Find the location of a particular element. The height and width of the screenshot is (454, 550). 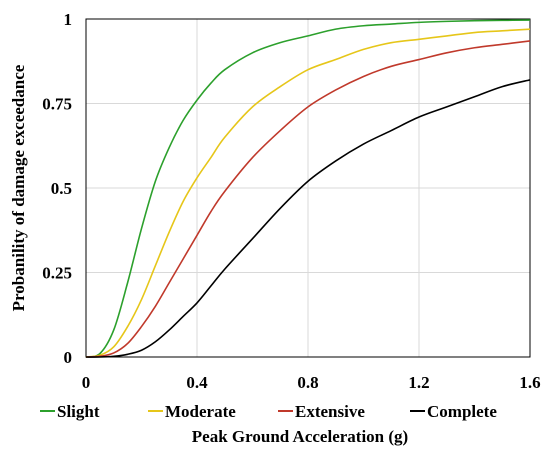

legend-item-complete: Complete is located at coordinates (453, 411).